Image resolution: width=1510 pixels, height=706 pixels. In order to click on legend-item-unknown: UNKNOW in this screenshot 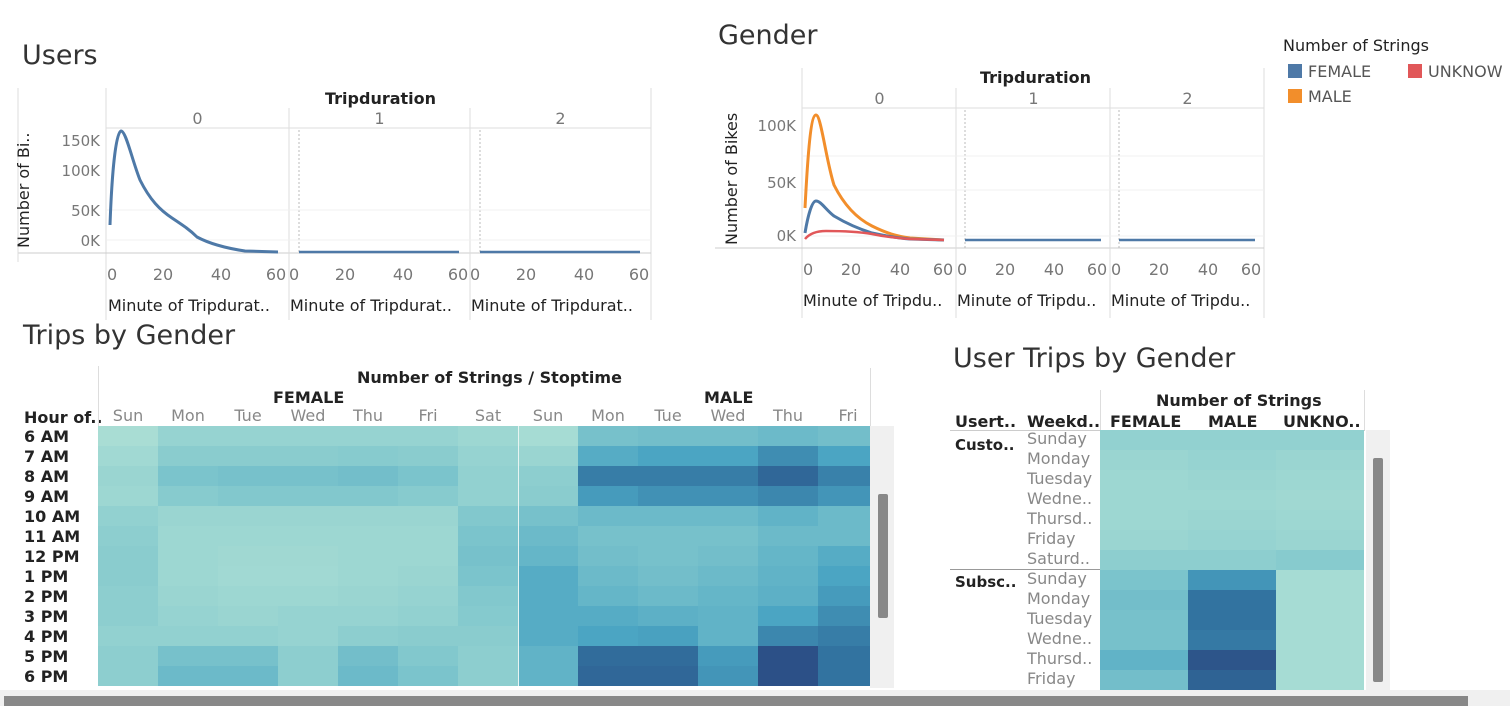, I will do `click(1455, 71)`.